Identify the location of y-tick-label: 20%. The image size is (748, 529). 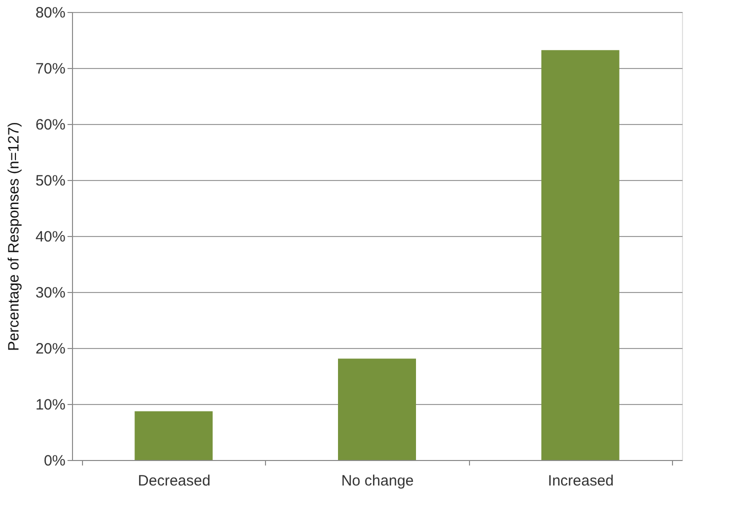
(50, 349).